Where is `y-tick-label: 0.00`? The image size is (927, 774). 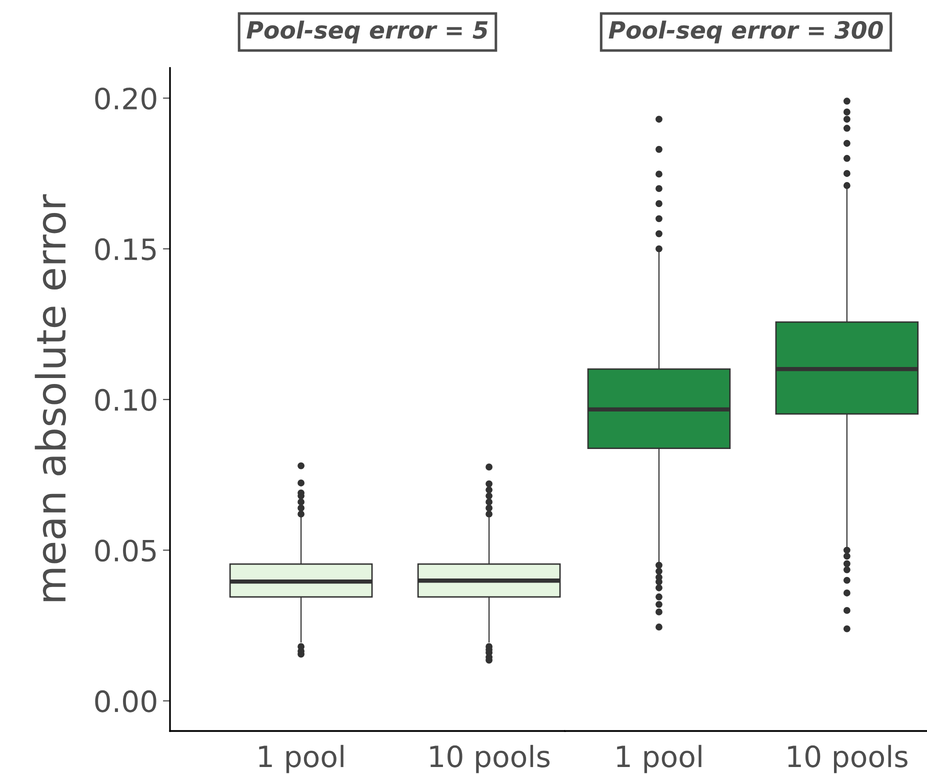
y-tick-label: 0.00 is located at coordinates (125, 701).